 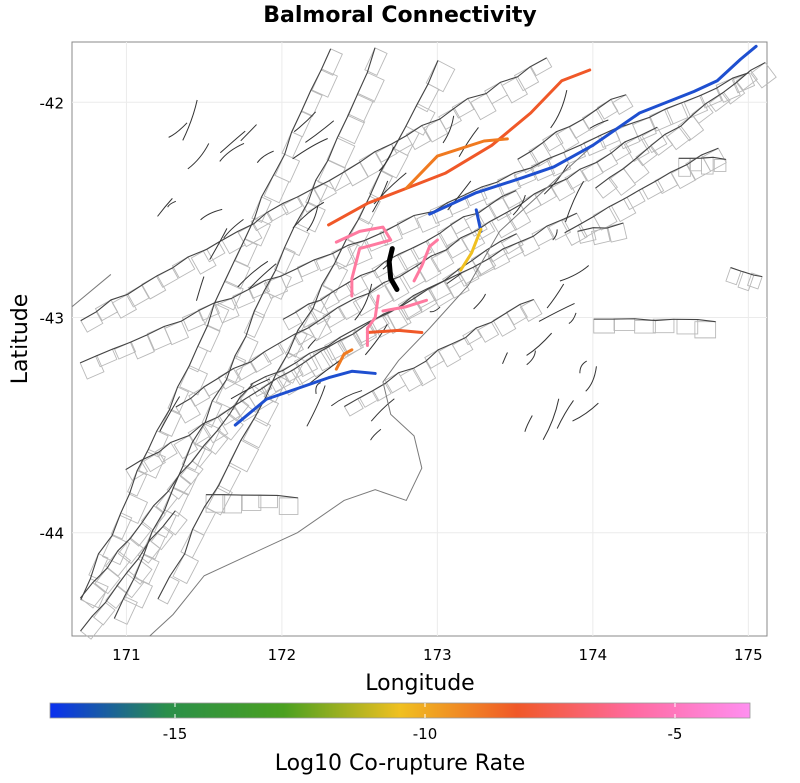 I want to click on xtick-label: 174, so click(x=593, y=655).